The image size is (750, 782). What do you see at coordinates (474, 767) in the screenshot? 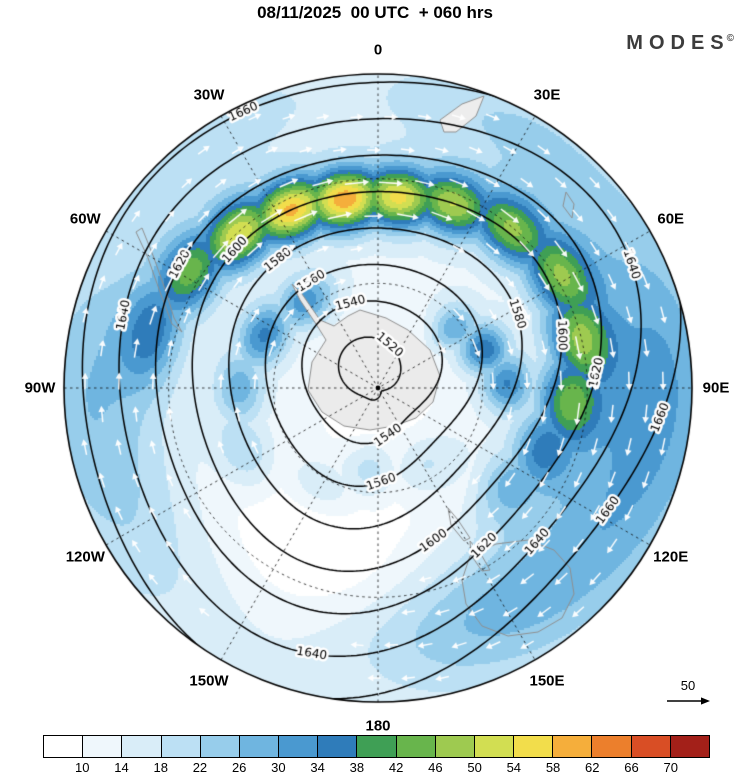
I see `colorbar-tick-50: 50` at bounding box center [474, 767].